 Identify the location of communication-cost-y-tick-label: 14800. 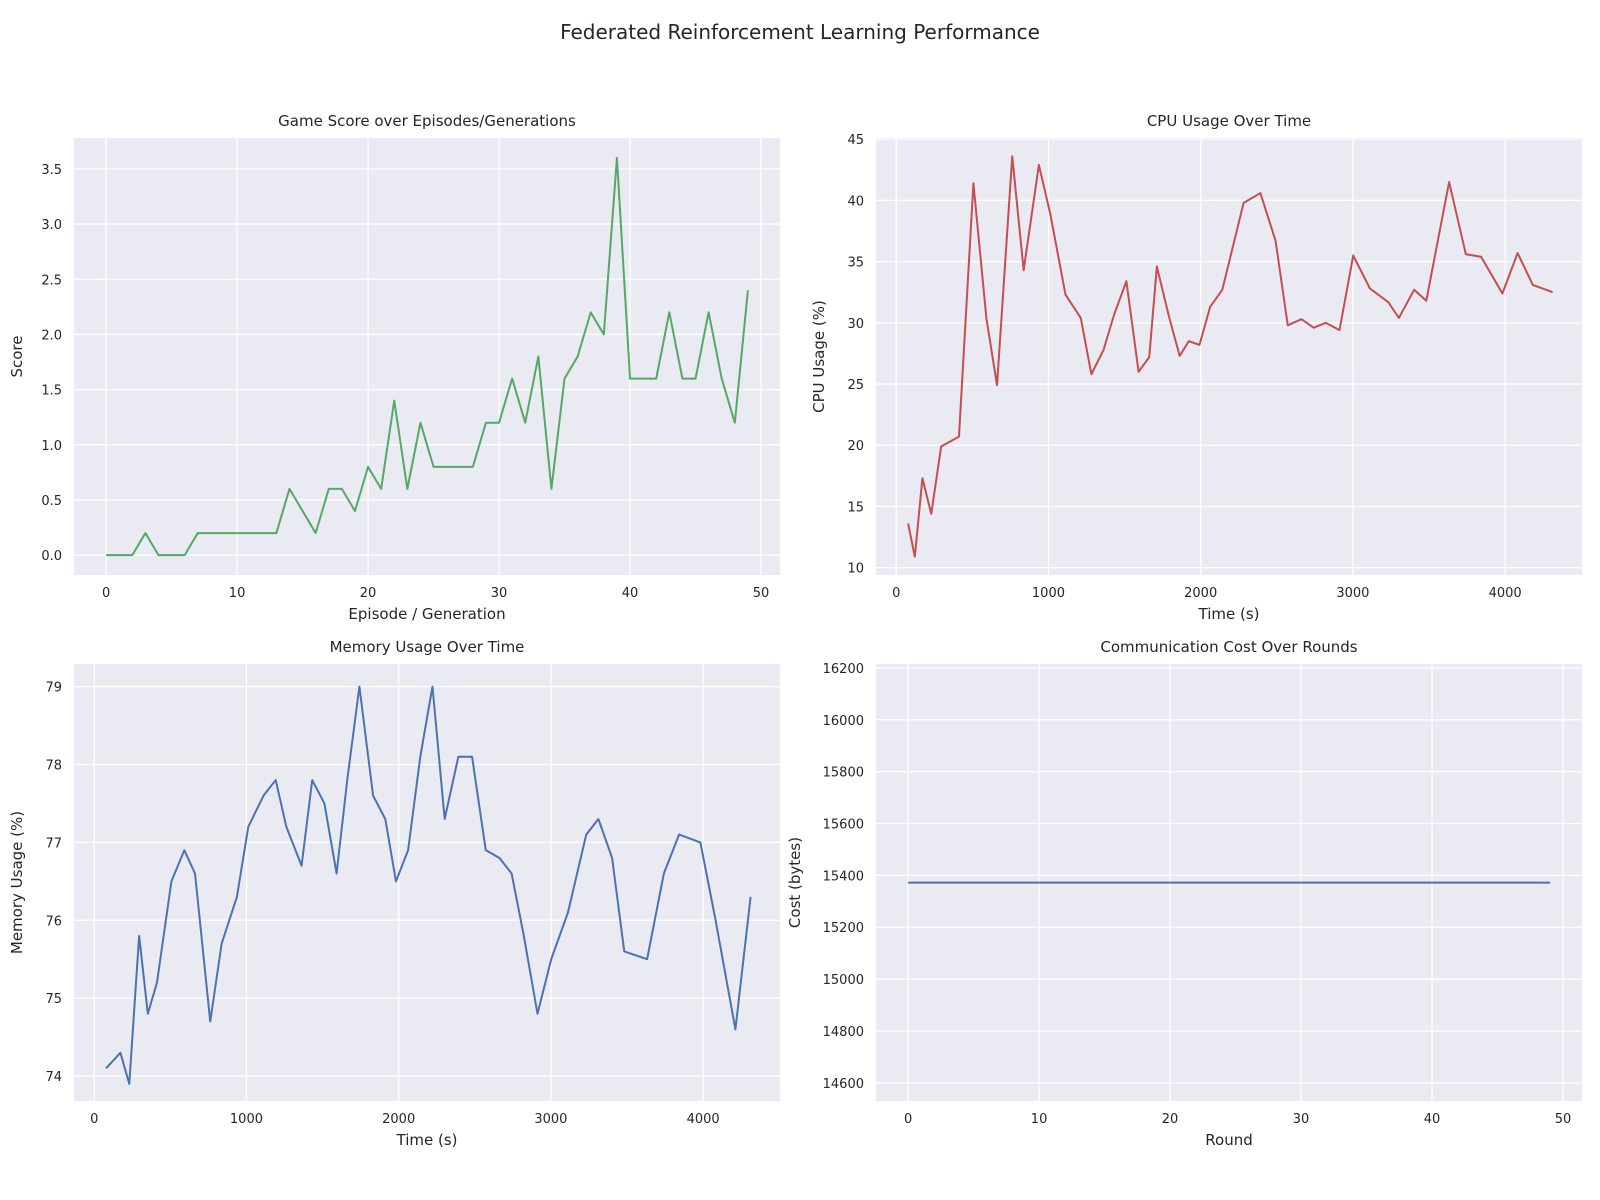
(843, 1032).